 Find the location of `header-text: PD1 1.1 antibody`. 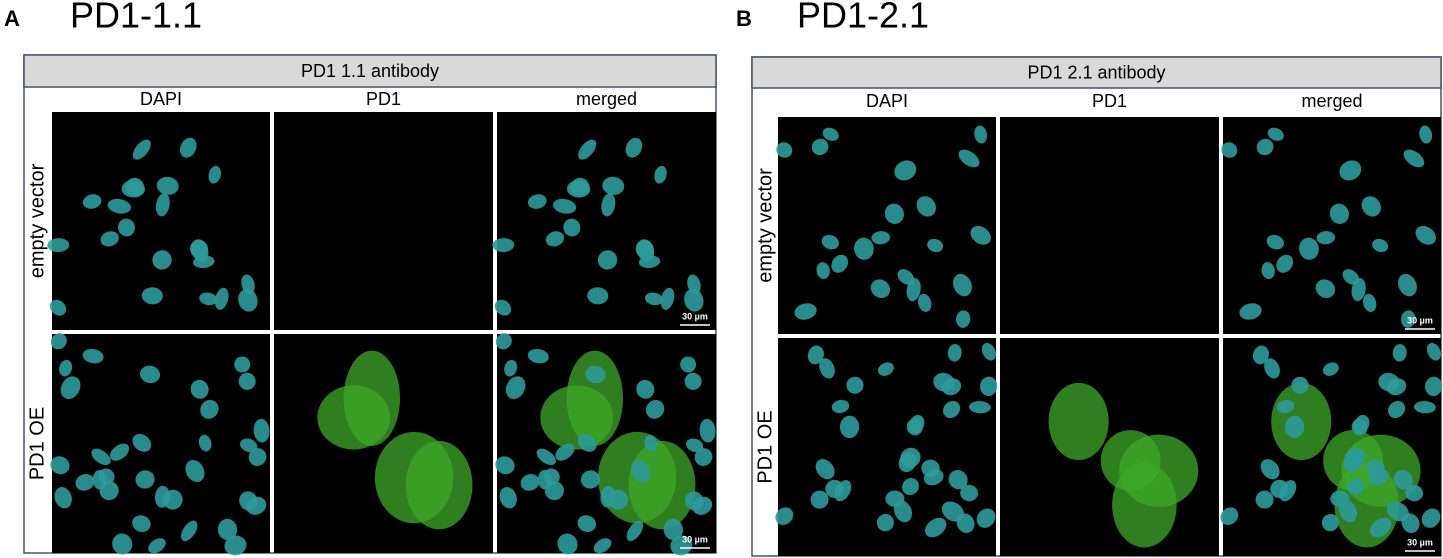

header-text: PD1 1.1 antibody is located at coordinates (370, 71).